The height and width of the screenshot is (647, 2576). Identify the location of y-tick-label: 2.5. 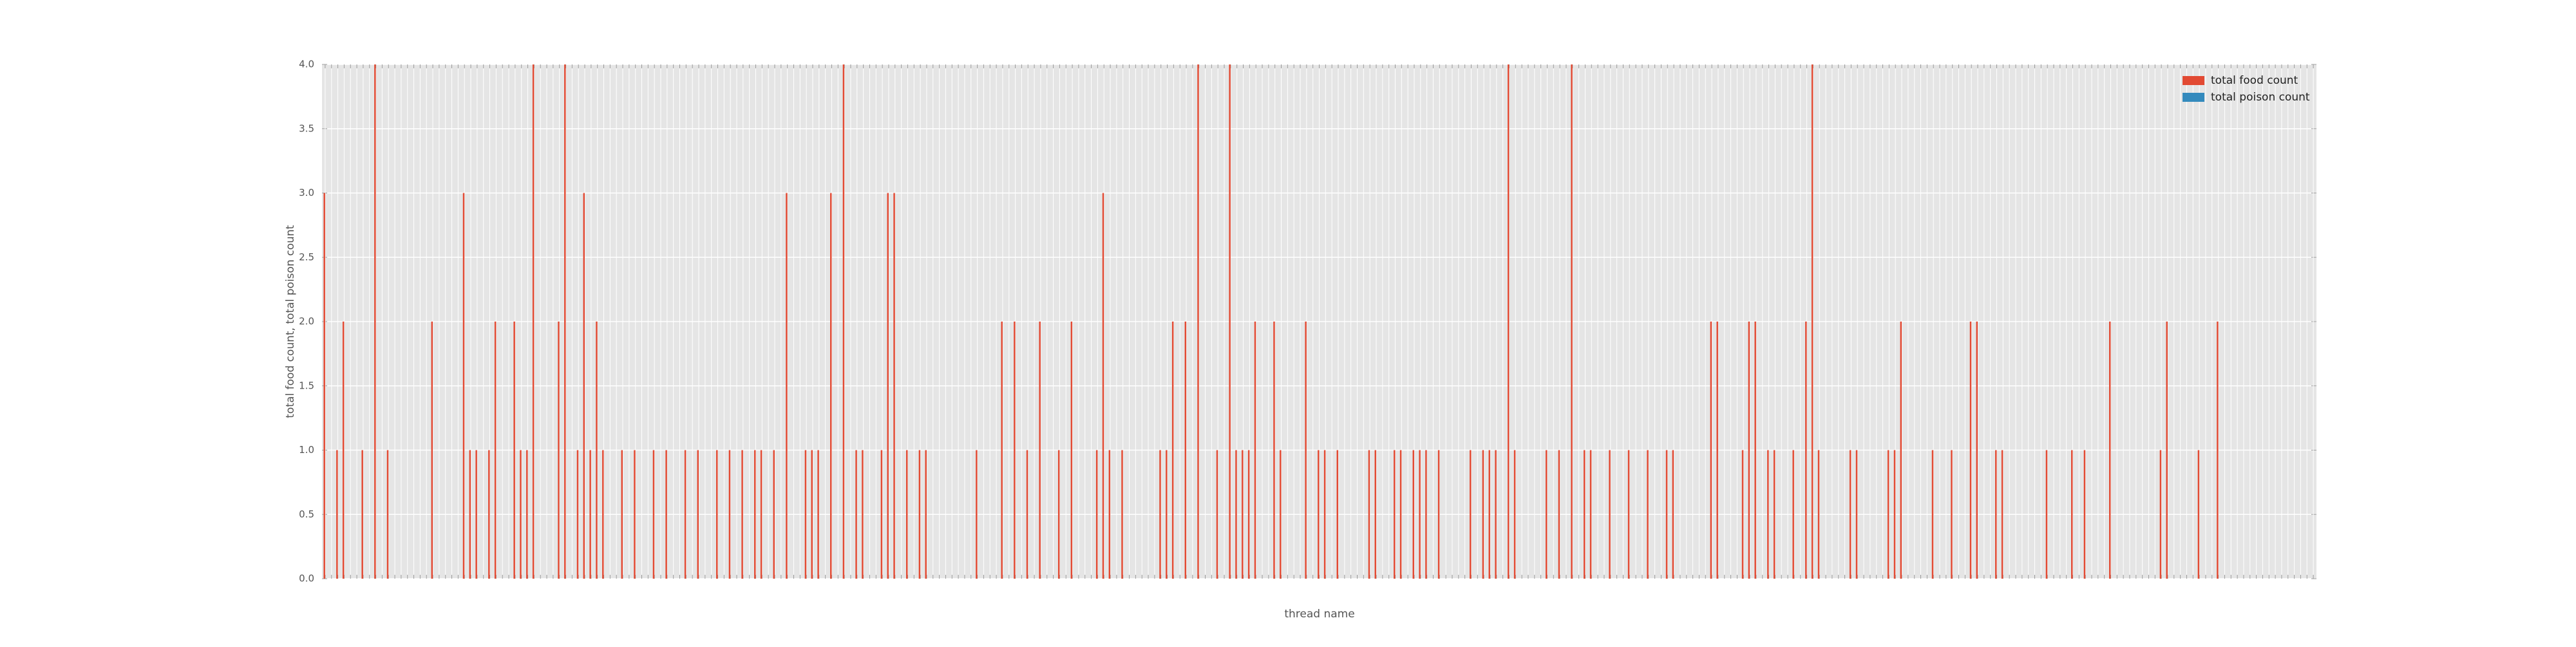
(306, 257).